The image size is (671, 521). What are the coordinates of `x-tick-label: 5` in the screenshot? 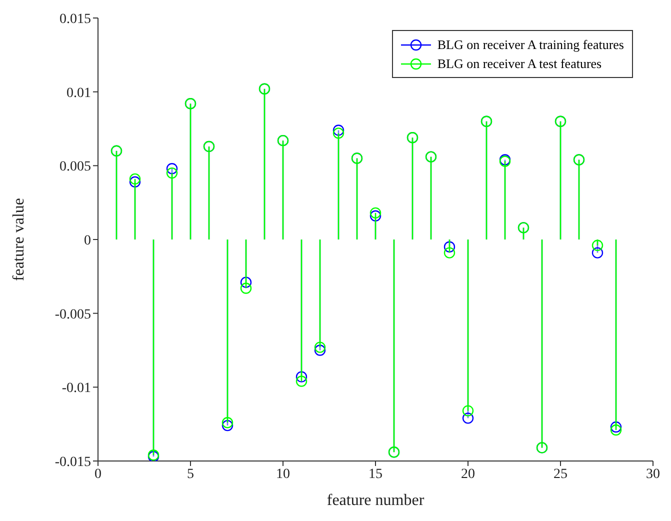 It's located at (190, 474).